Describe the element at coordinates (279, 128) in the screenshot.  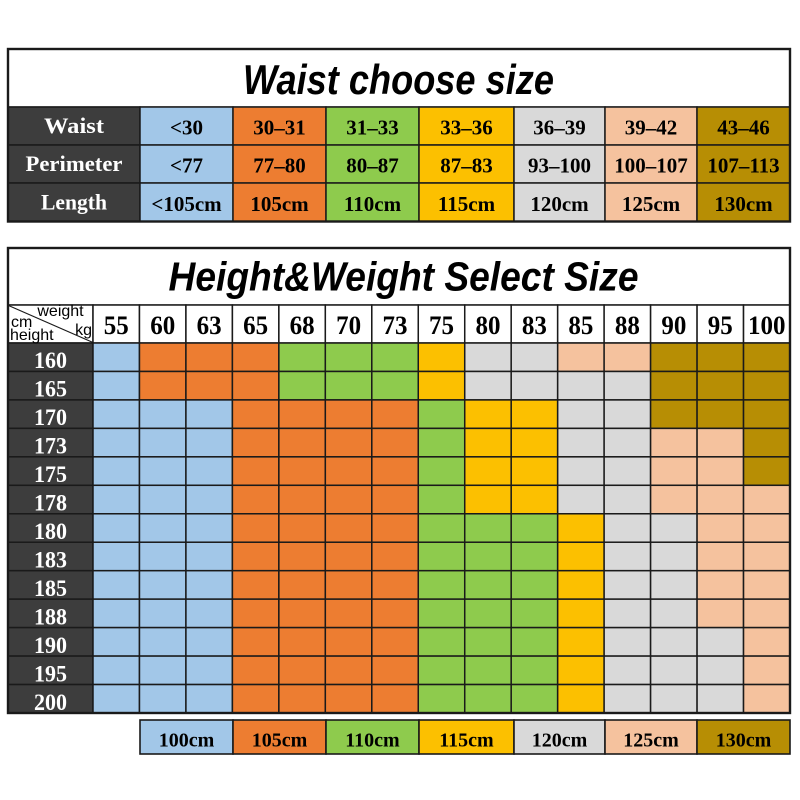
I see `svg-text: 30–31` at that location.